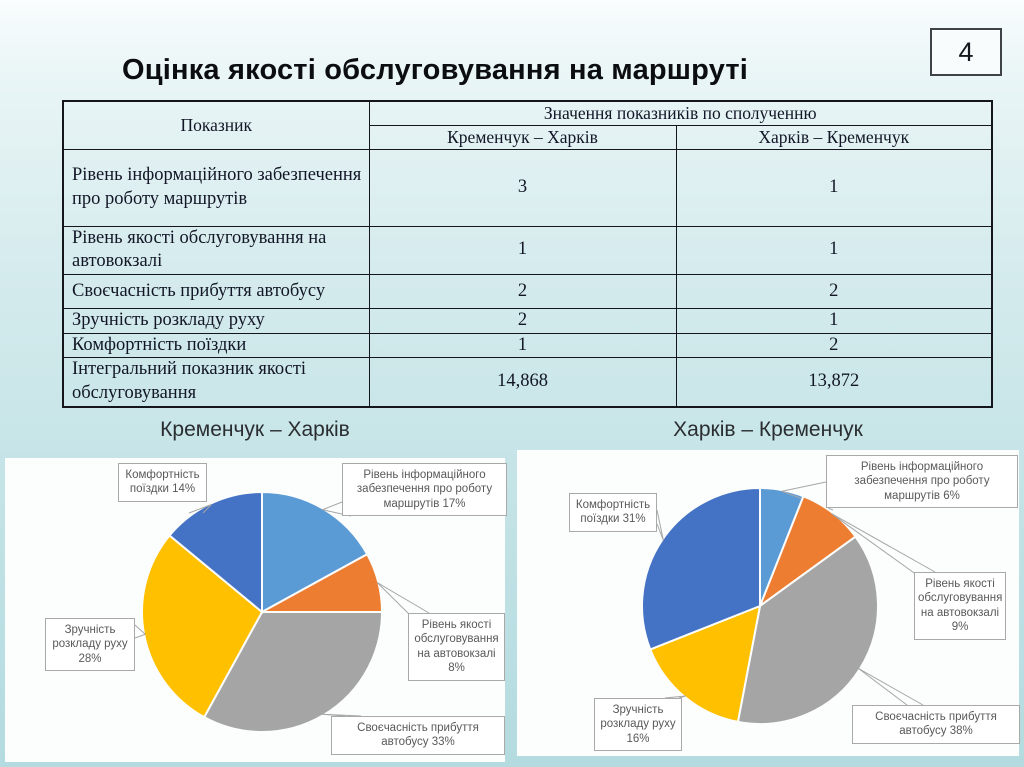  Describe the element at coordinates (834, 137) in the screenshot. I see `table-header-route-2: Харків – Кременчук` at that location.